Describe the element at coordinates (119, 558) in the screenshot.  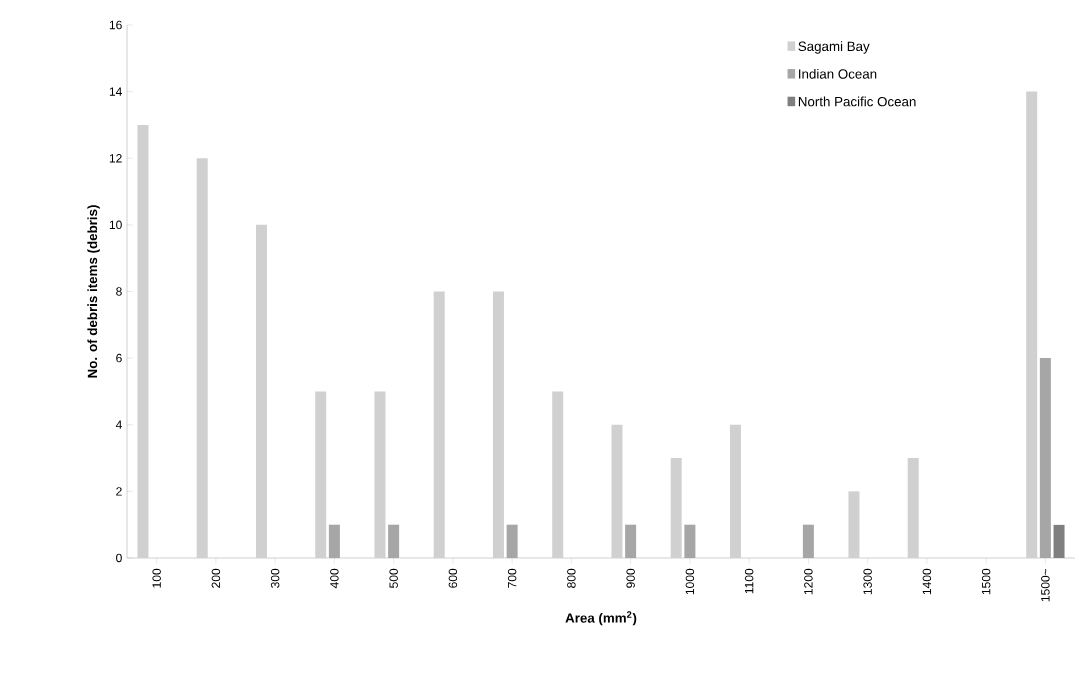
I see `y-tick-label: 0` at that location.